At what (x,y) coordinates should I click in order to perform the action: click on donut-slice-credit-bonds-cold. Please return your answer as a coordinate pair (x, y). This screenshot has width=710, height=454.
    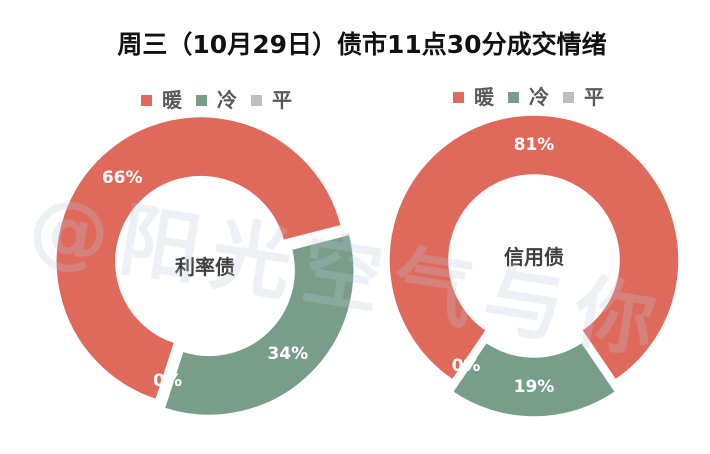
    Looking at the image, I should click on (534, 379).